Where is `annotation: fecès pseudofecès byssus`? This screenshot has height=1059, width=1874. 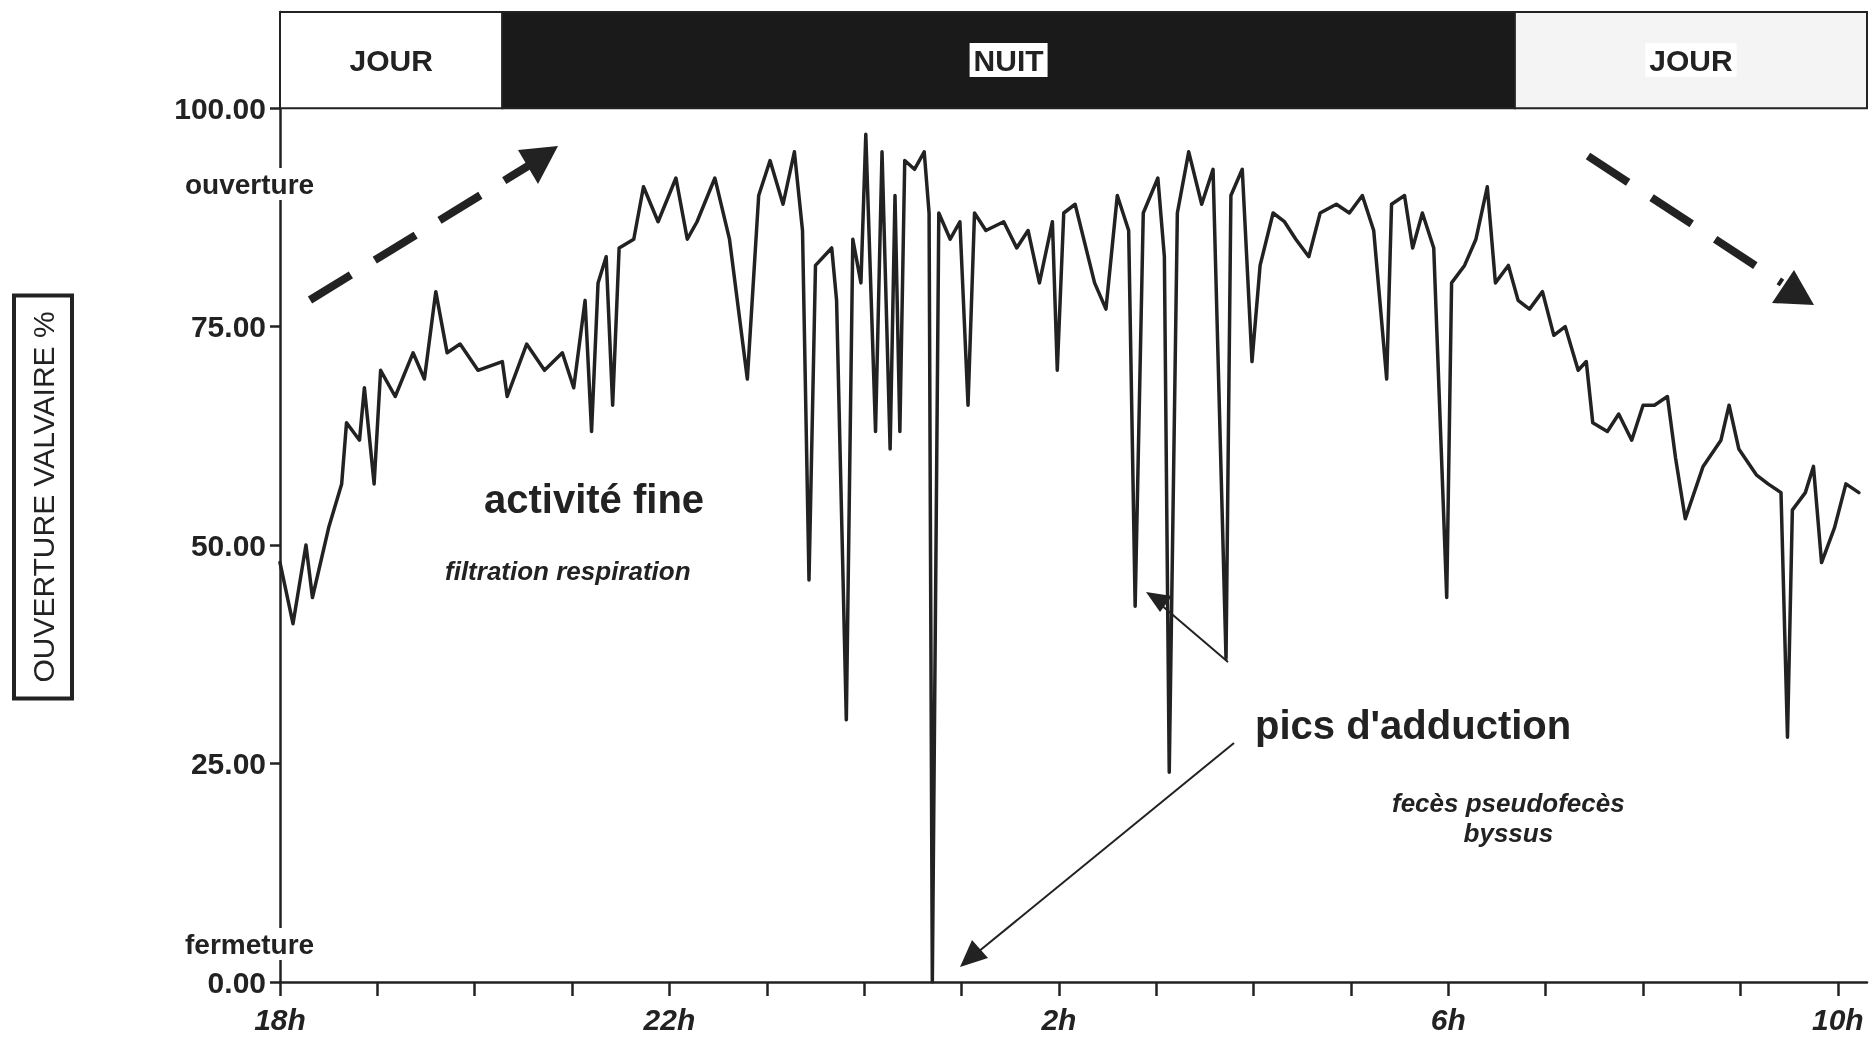
annotation: fecès pseudofecès byssus is located at coordinates (1508, 818).